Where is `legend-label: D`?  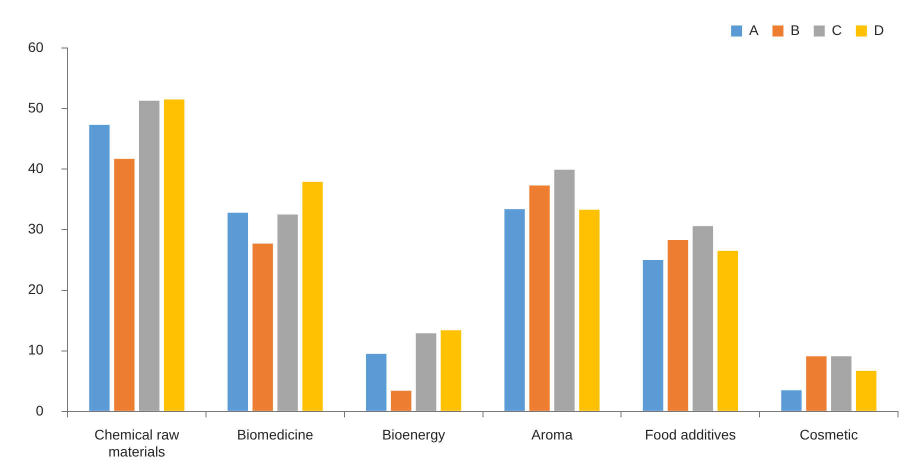
legend-label: D is located at coordinates (879, 30).